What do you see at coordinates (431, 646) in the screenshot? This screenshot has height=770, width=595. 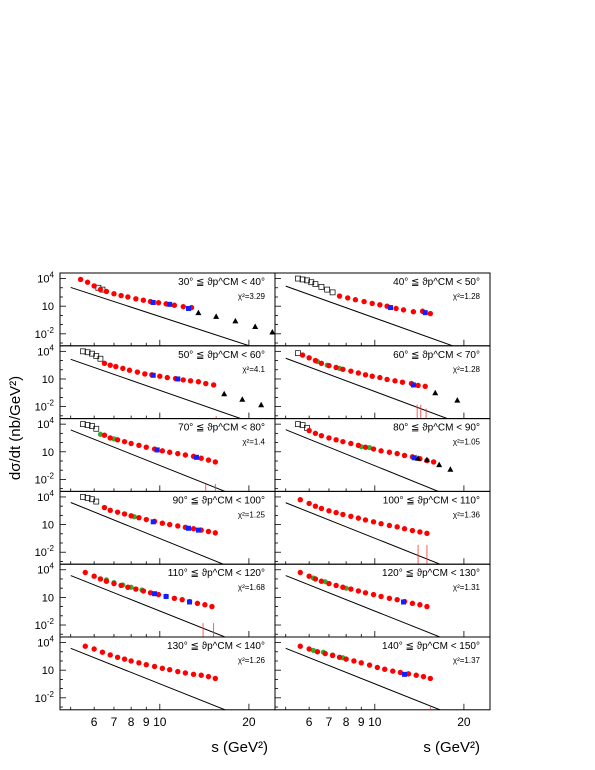 I see `panel-angle-label: 140° ≦ ϑp^CM < 150°` at bounding box center [431, 646].